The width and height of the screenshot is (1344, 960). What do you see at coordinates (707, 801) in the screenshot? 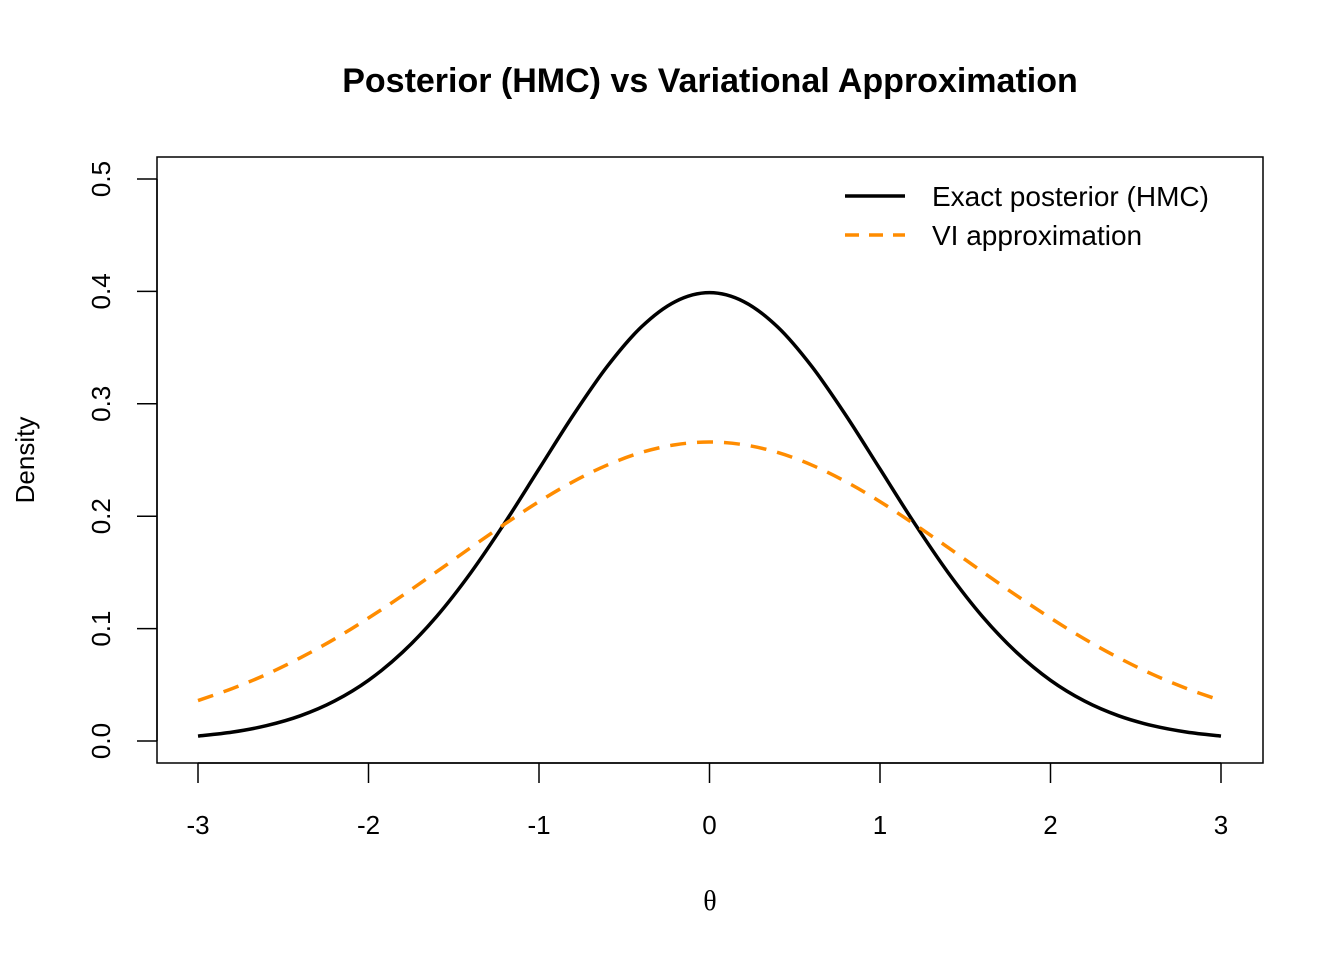
I see `x-axis: -3 -2 -1 0 1 2 3` at bounding box center [707, 801].